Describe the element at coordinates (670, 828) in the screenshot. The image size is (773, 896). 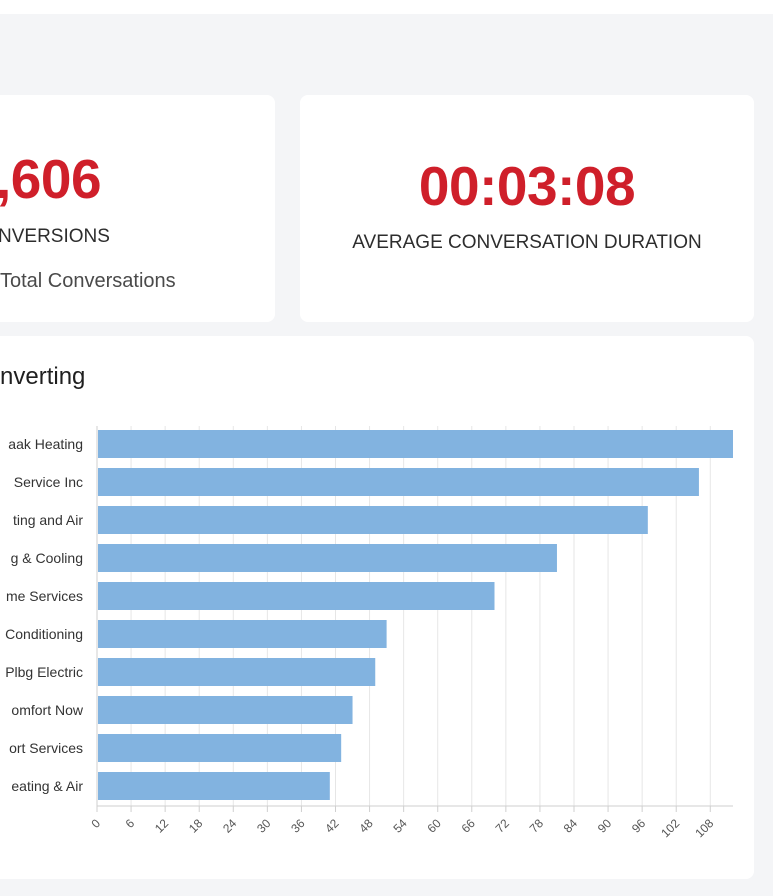
I see `x-tick-label: 102` at that location.